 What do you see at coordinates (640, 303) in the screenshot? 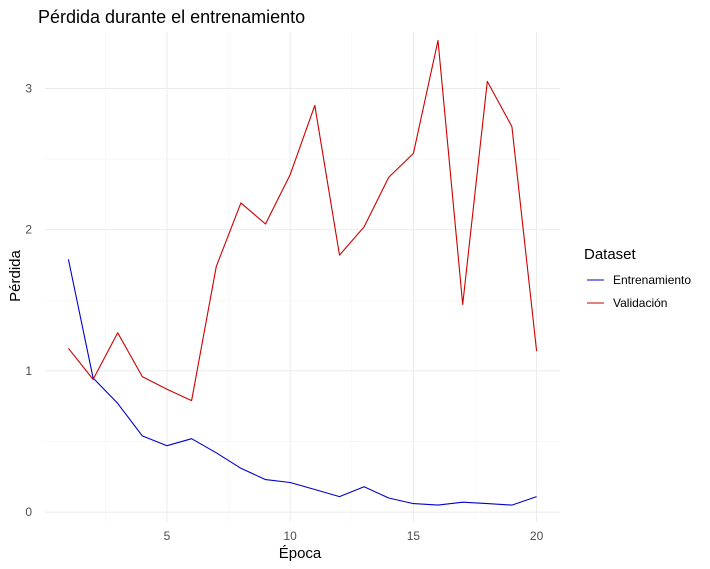
I see `legend-label: Validación` at bounding box center [640, 303].